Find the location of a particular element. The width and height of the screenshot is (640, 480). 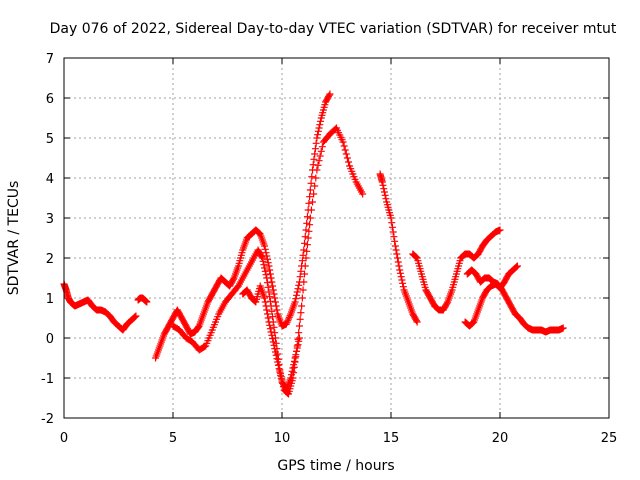

series-arc-h is located at coordinates (491, 296).